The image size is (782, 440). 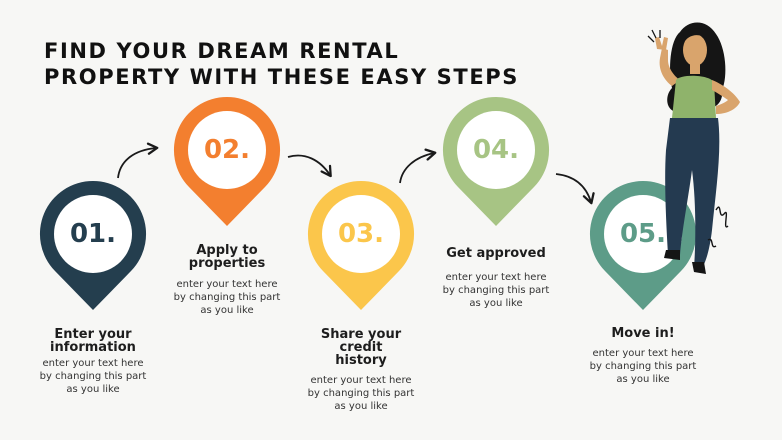 I want to click on step-2-heading: Apply to properties, so click(x=227, y=257).